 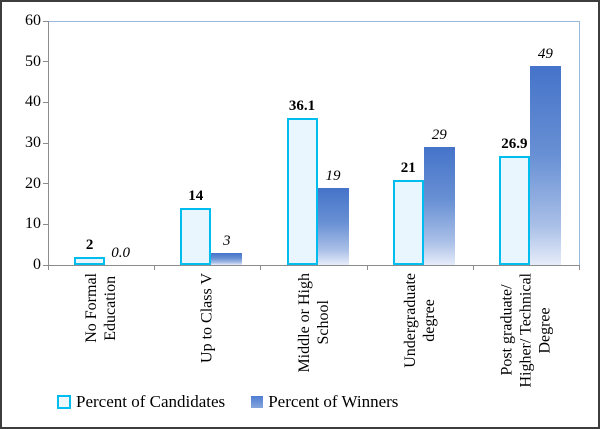 What do you see at coordinates (257, 402) in the screenshot?
I see `winners-swatch-icon` at bounding box center [257, 402].